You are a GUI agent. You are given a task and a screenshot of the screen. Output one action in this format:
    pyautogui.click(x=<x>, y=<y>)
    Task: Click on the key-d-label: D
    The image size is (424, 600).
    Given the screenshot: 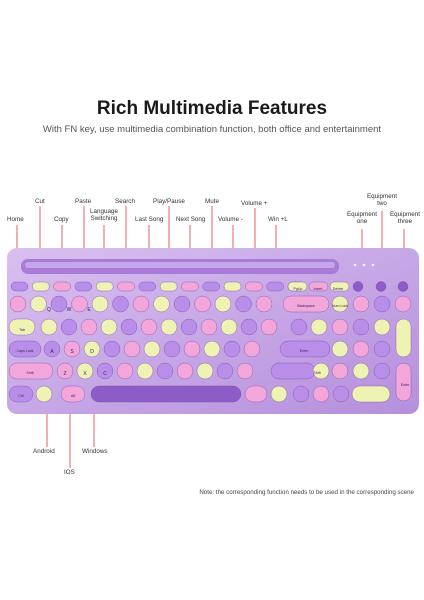 What is the action you would take?
    pyautogui.click(x=92, y=352)
    